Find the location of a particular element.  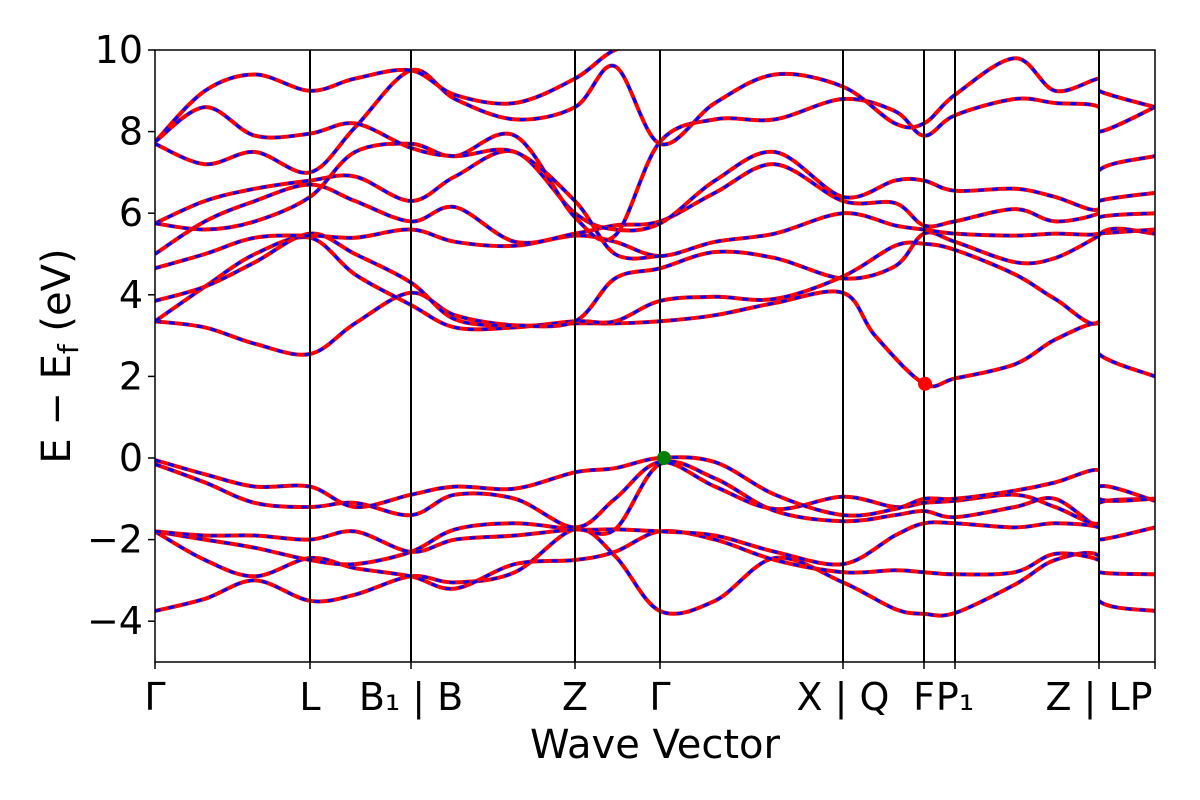

band-7-blue is located at coordinates (655, 279).